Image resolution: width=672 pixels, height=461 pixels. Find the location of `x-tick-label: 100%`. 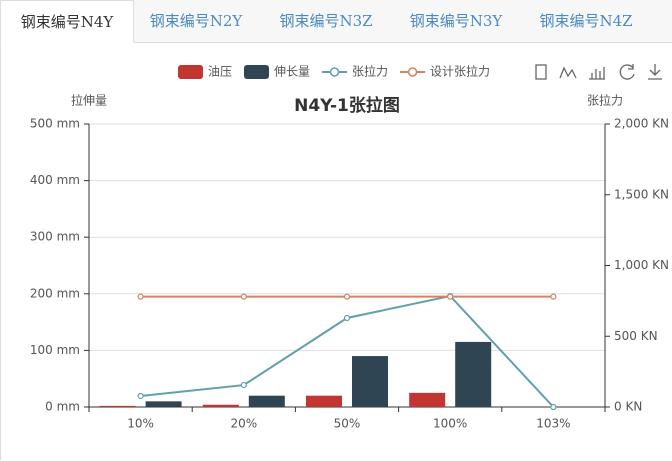

x-tick-label: 100% is located at coordinates (450, 424).